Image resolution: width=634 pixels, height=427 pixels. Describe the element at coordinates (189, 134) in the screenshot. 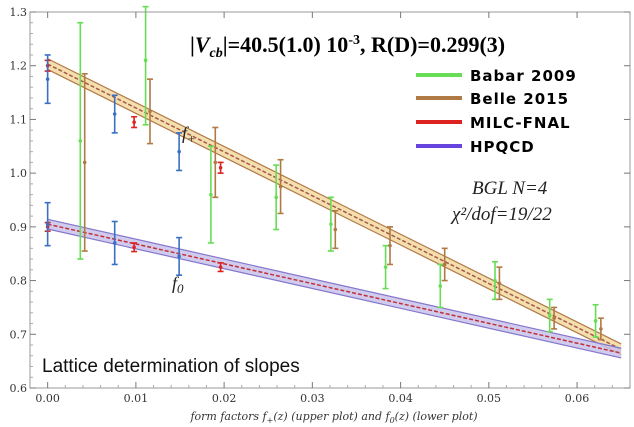

I see `f-plus-label: f+` at that location.